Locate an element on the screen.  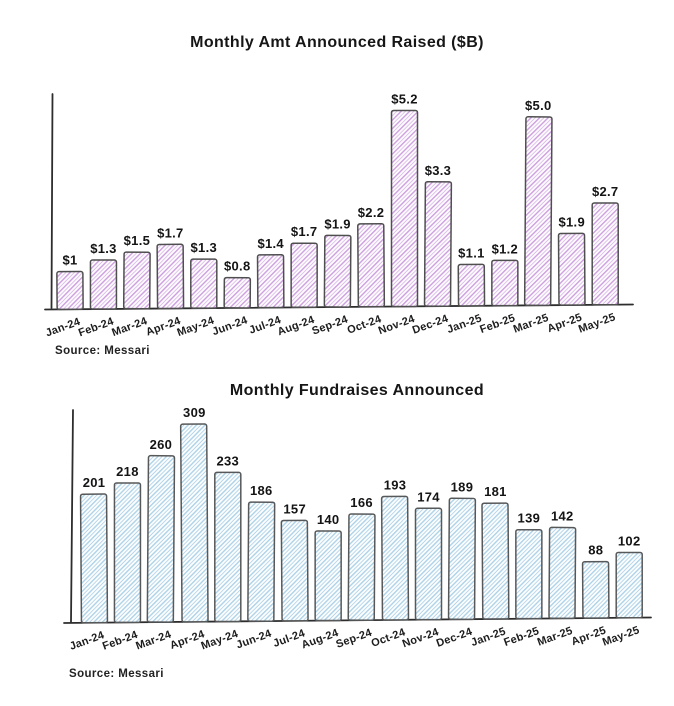
bar-value-label: 309 is located at coordinates (194, 412).